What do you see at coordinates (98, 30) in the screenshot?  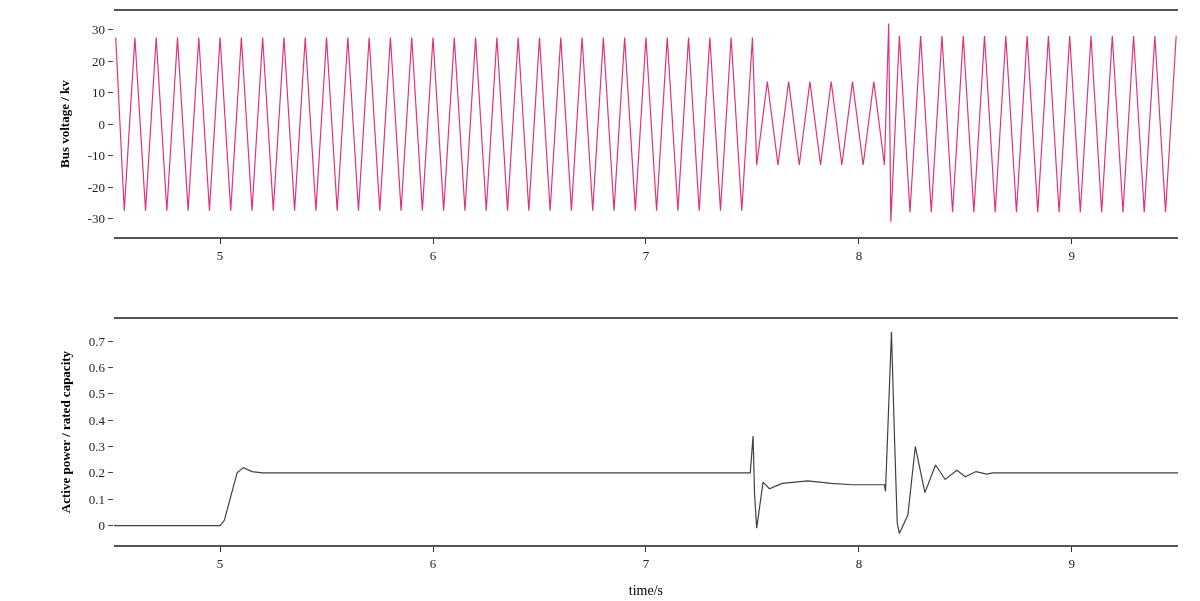 I see `y-tick-label: 30` at bounding box center [98, 30].